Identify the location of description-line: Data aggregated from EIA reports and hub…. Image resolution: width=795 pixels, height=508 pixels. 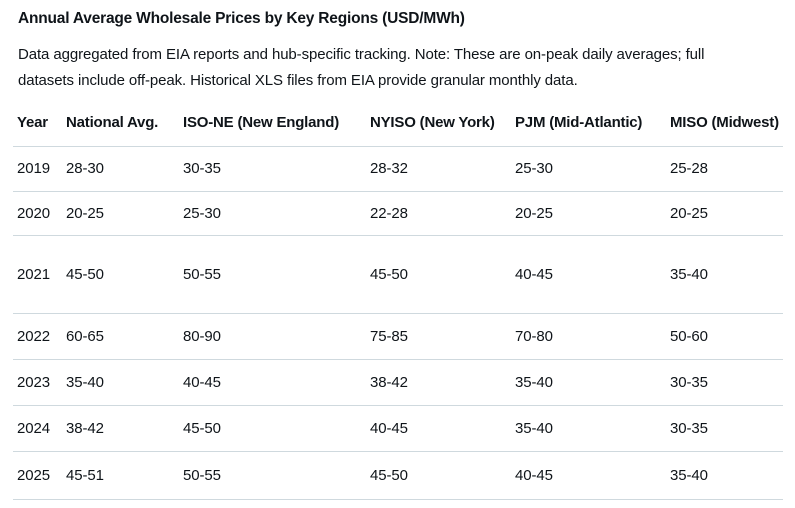
(361, 54).